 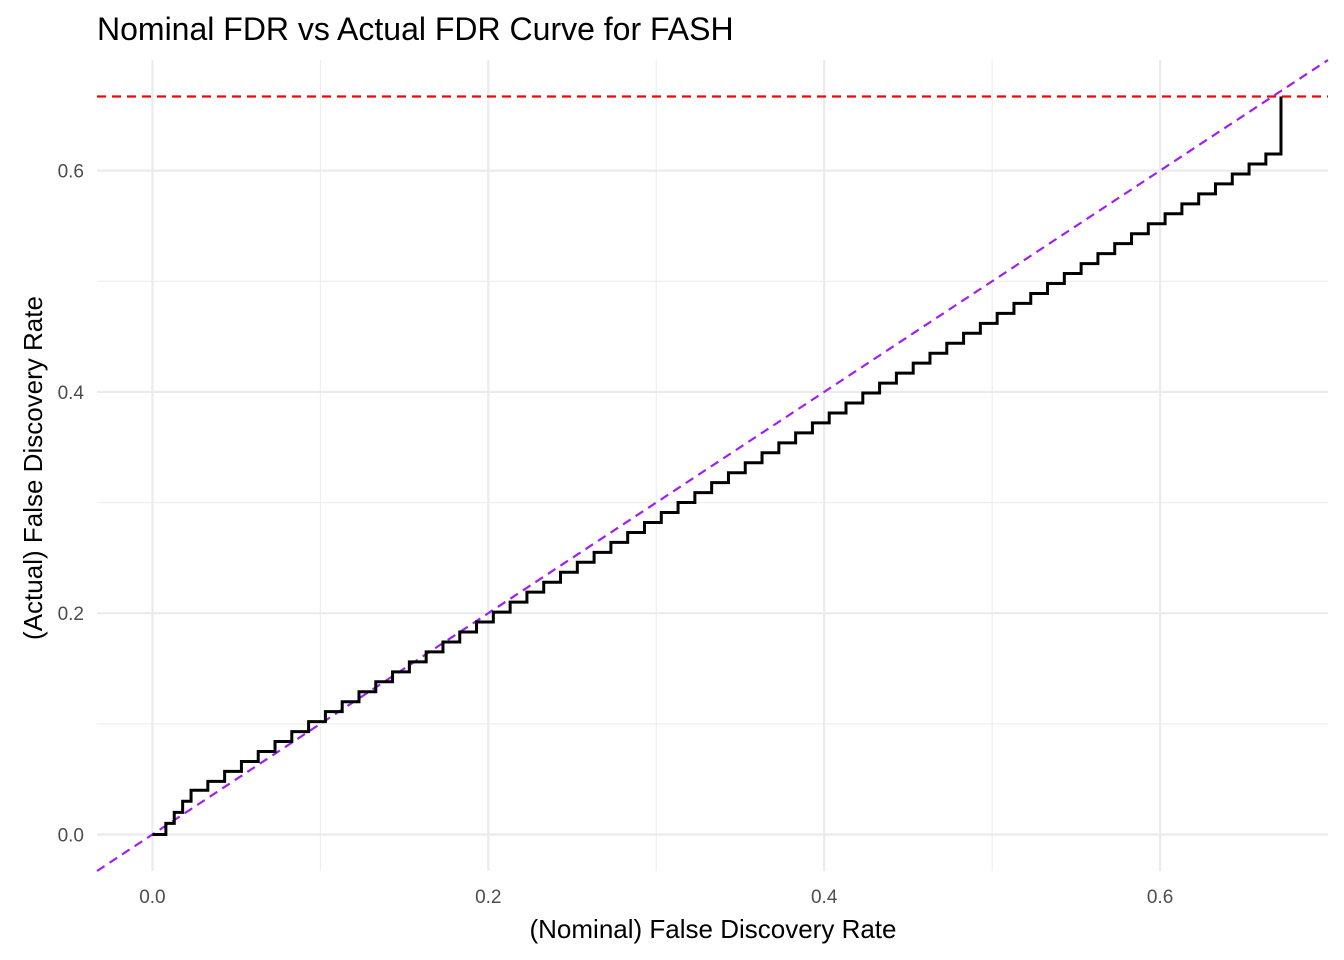 I want to click on x-tick-label: 0.4, so click(x=824, y=897).